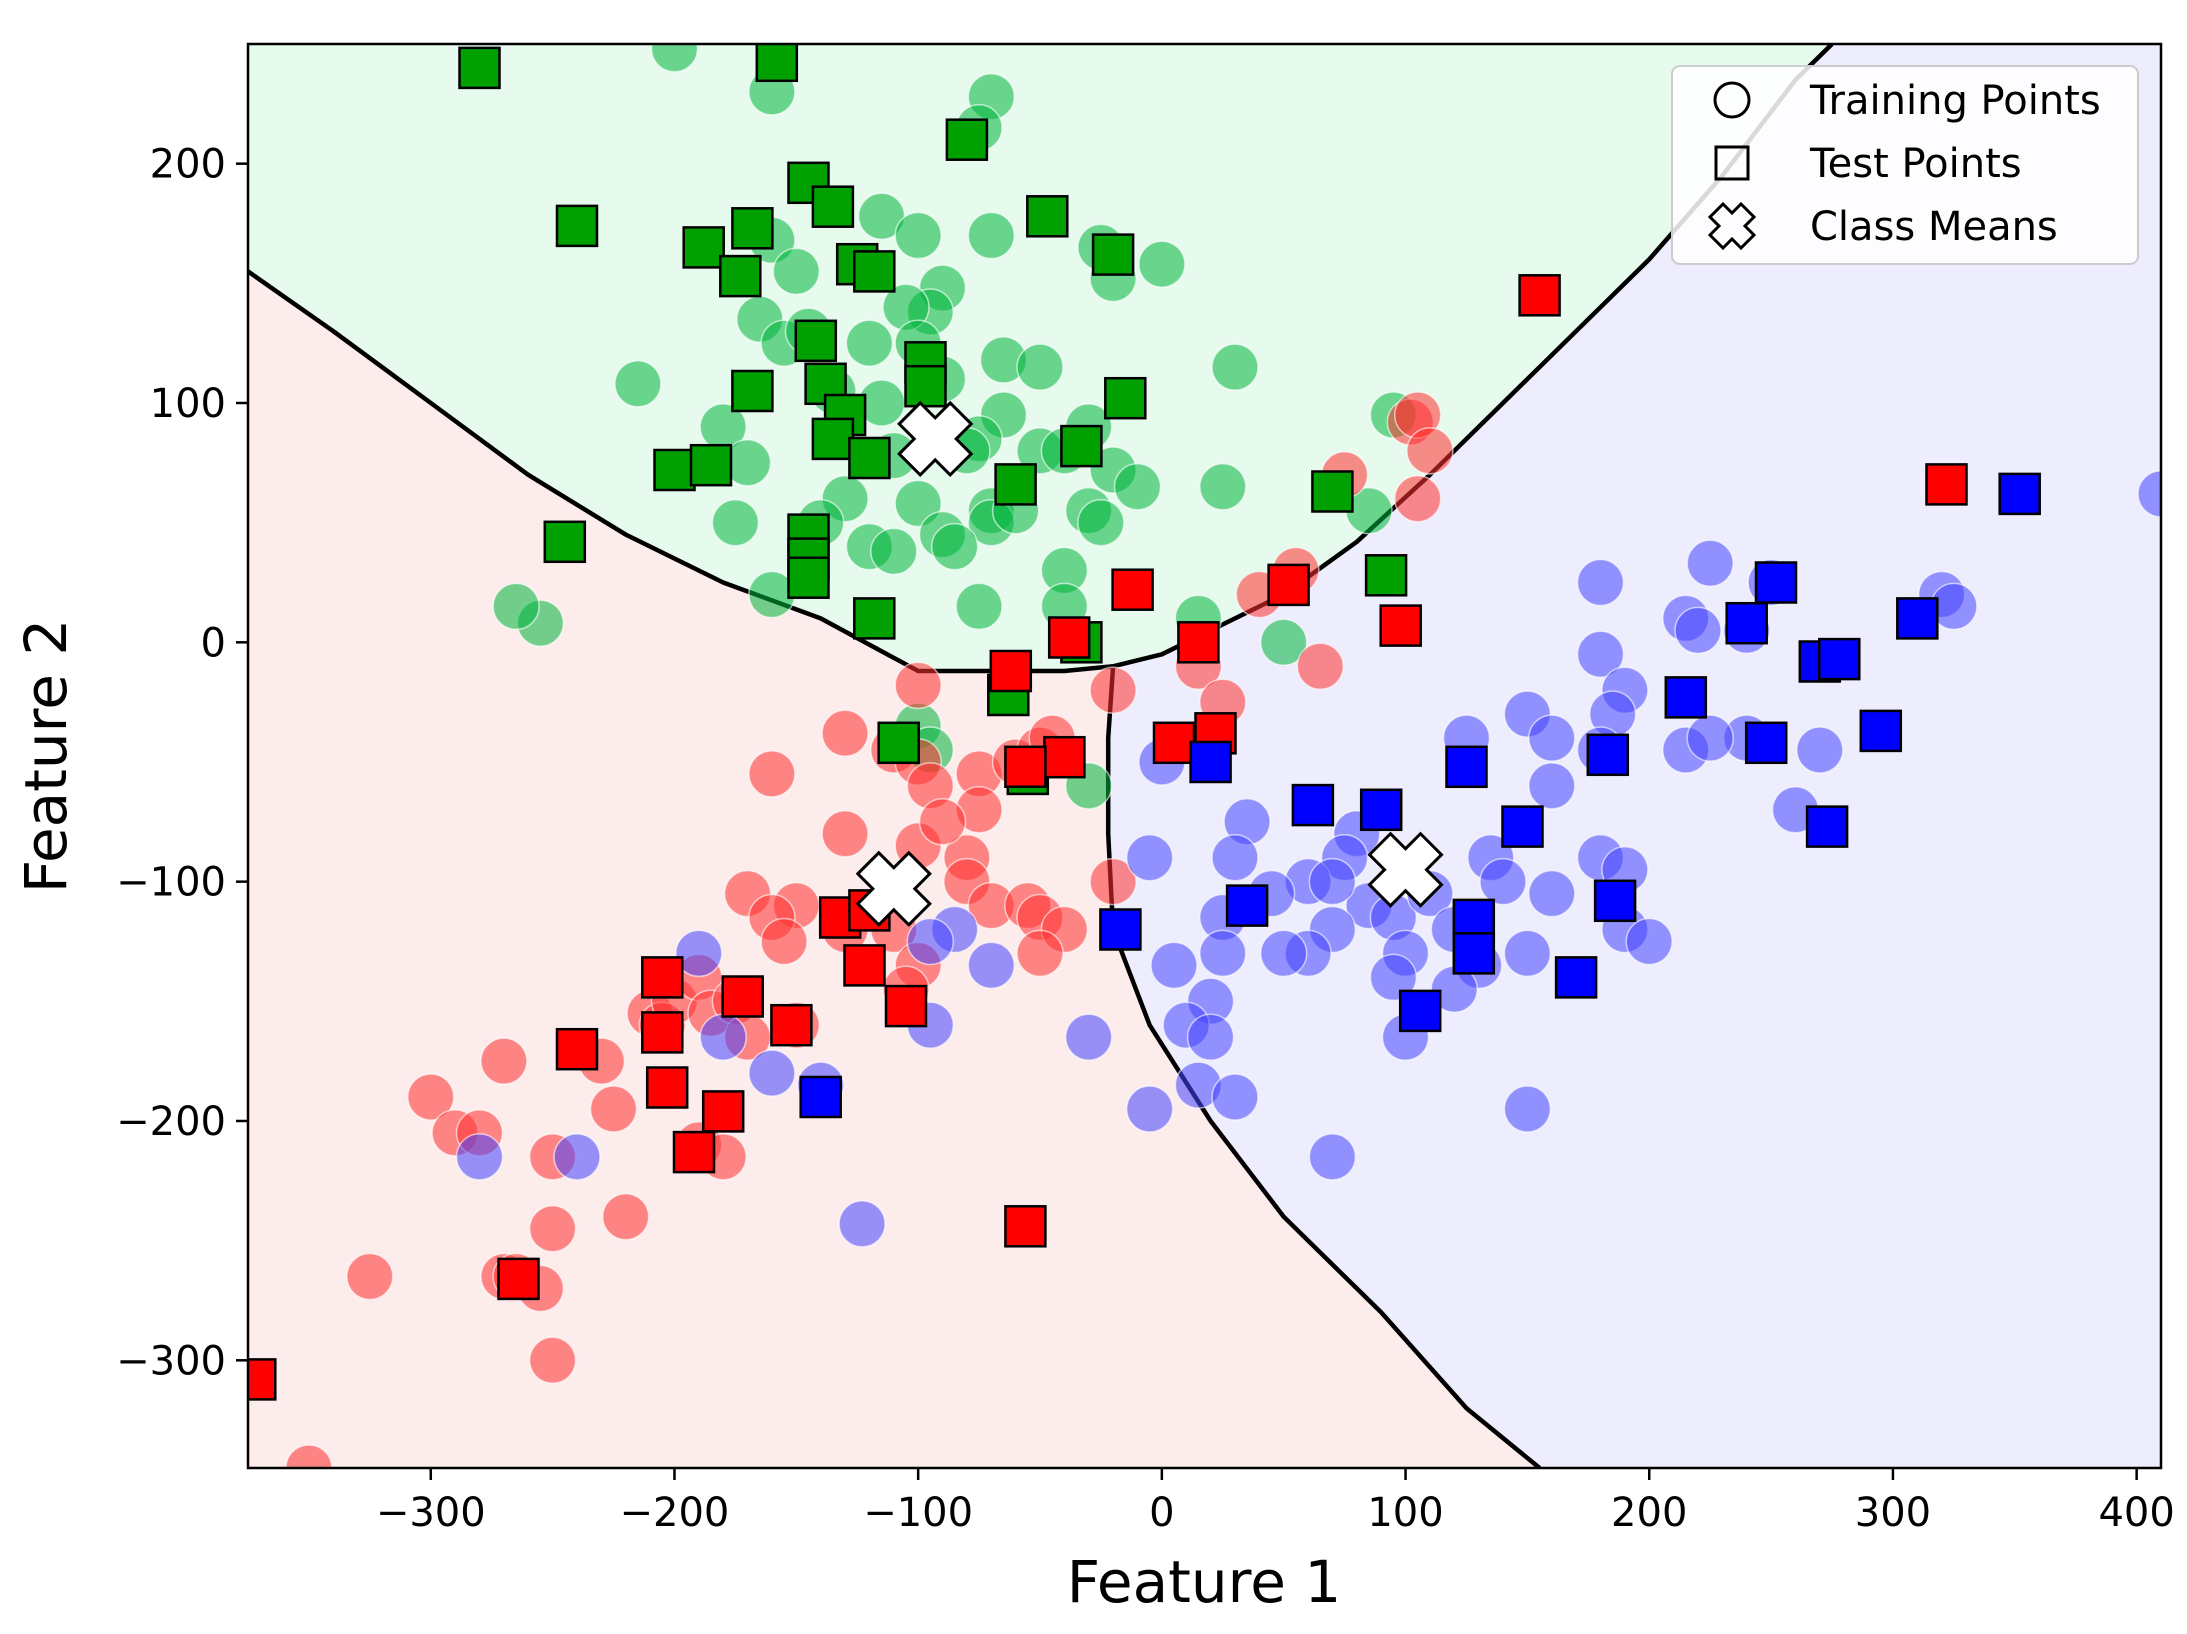 This screenshot has width=2187, height=1634. I want to click on x-tick-label: −300, so click(431, 1513).